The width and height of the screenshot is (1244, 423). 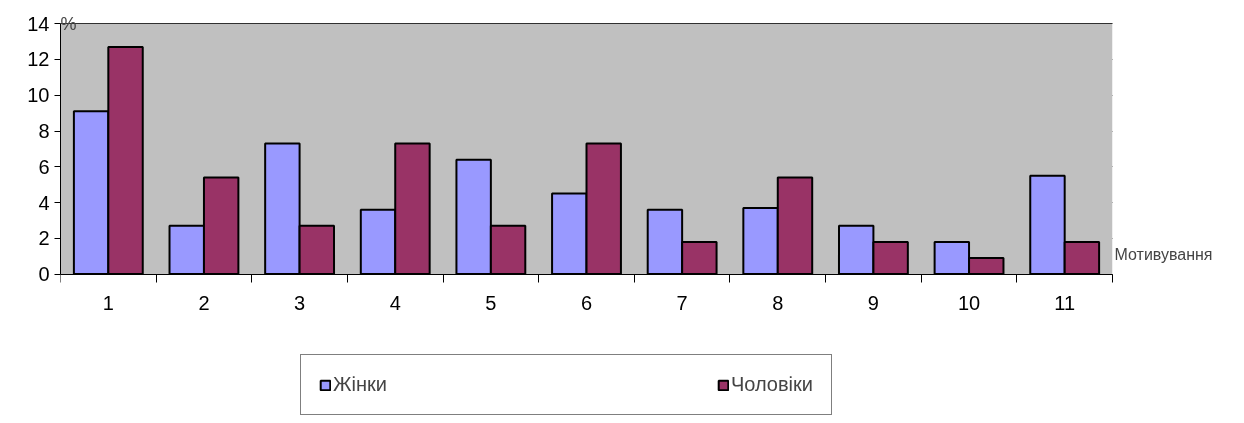 What do you see at coordinates (44, 166) in the screenshot?
I see `y-tick-label: 6` at bounding box center [44, 166].